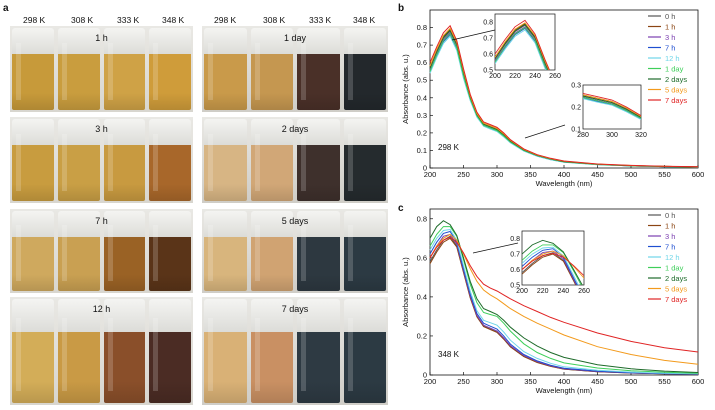 Image resolution: width=715 pixels, height=410 pixels. I want to click on temp-header-left-298: 298 K, so click(34, 20).